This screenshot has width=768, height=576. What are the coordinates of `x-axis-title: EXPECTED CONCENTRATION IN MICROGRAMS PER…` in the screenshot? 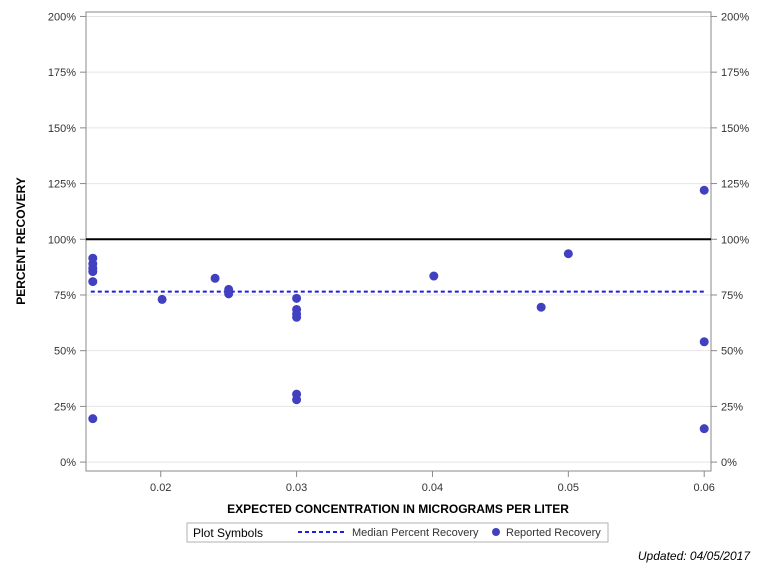 It's located at (398, 509).